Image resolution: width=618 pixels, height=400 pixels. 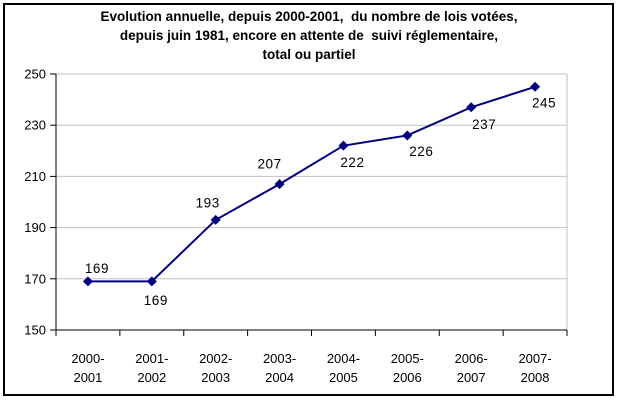 I want to click on x-tick-label: 2006-2007, so click(x=471, y=368).